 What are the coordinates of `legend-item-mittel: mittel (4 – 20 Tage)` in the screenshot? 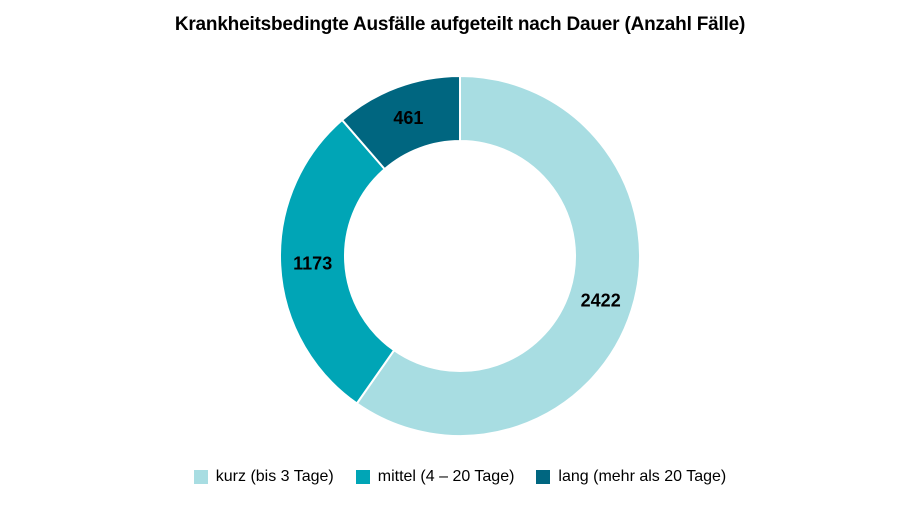 It's located at (435, 477).